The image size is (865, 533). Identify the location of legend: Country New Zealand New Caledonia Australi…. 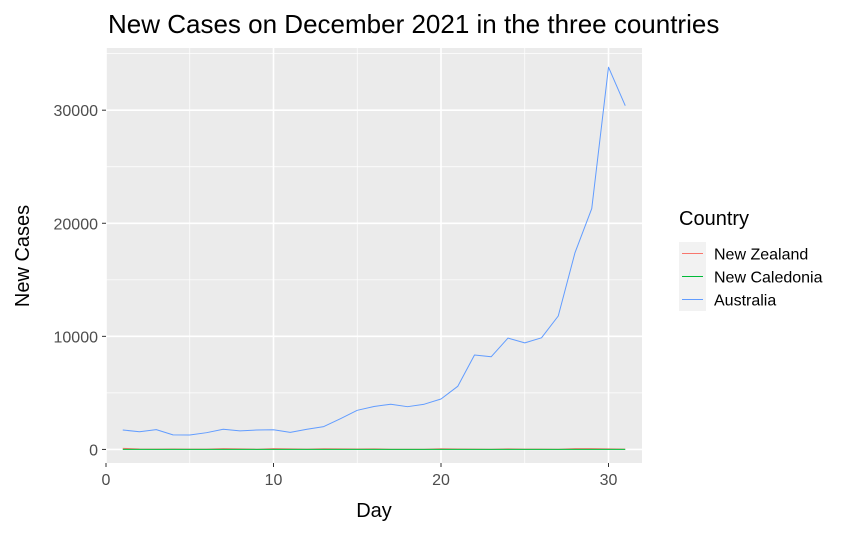
(751, 259).